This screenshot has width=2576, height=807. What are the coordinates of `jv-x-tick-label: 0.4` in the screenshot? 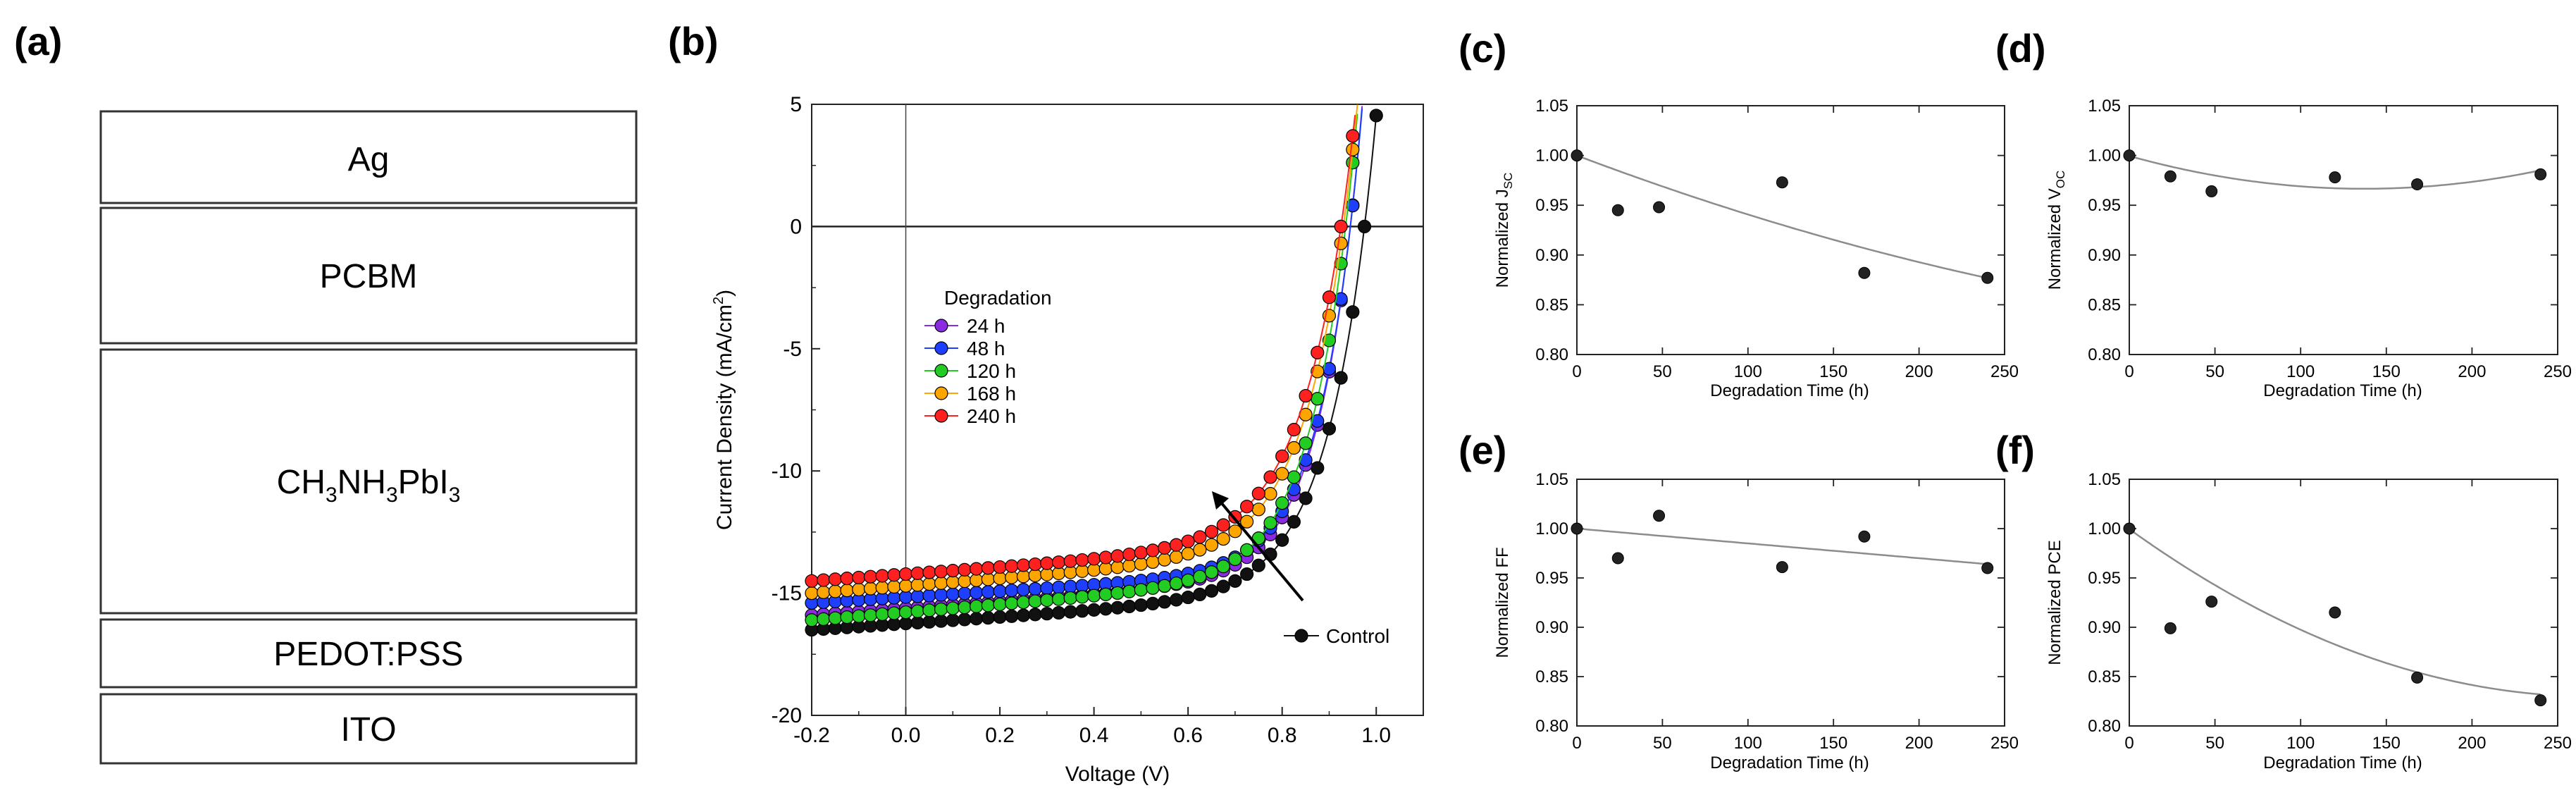 It's located at (1094, 735).